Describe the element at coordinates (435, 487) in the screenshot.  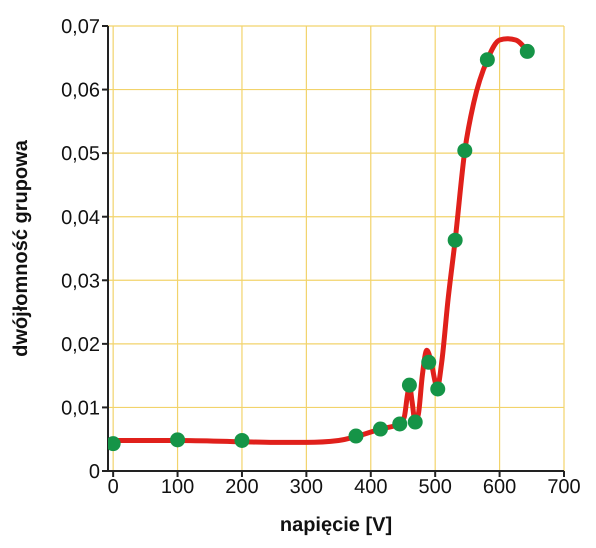
I see `x-tick-label: 500` at that location.